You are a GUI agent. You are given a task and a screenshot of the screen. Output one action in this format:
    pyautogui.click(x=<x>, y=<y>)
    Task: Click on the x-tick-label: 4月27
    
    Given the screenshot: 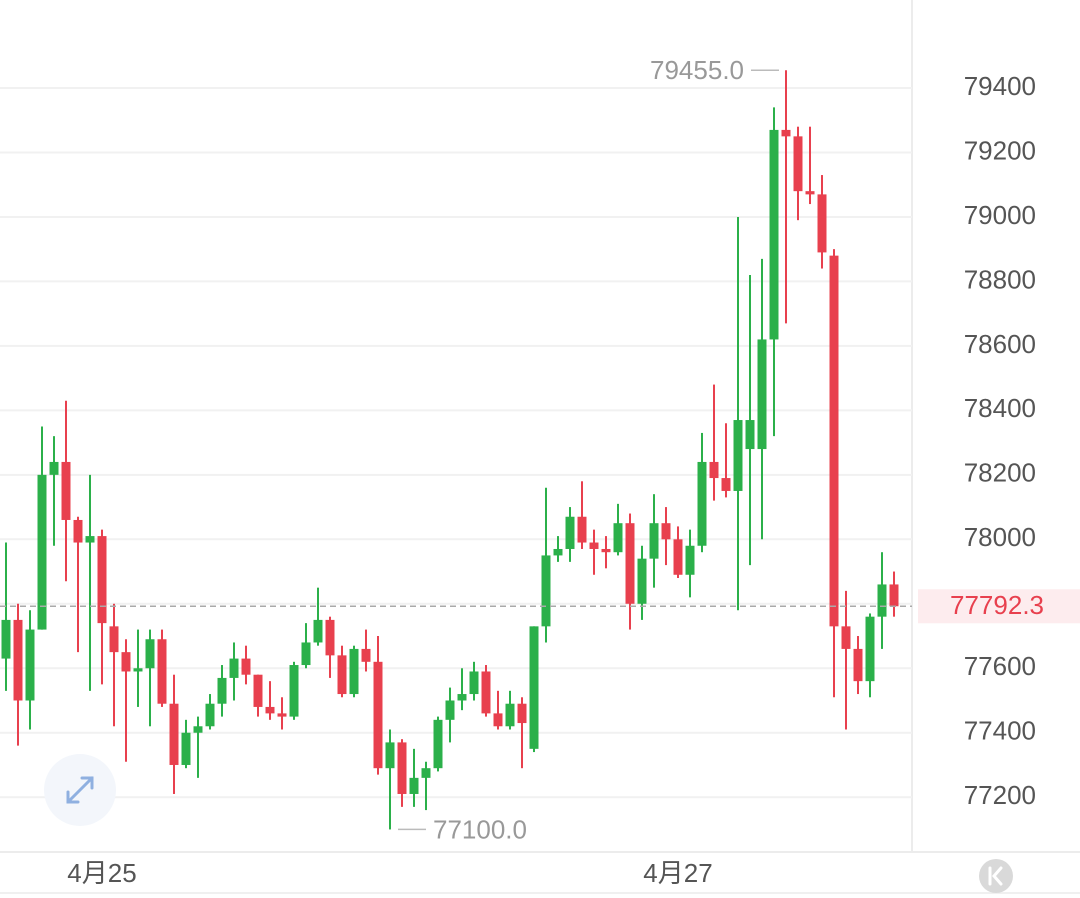 What is the action you would take?
    pyautogui.click(x=677, y=873)
    